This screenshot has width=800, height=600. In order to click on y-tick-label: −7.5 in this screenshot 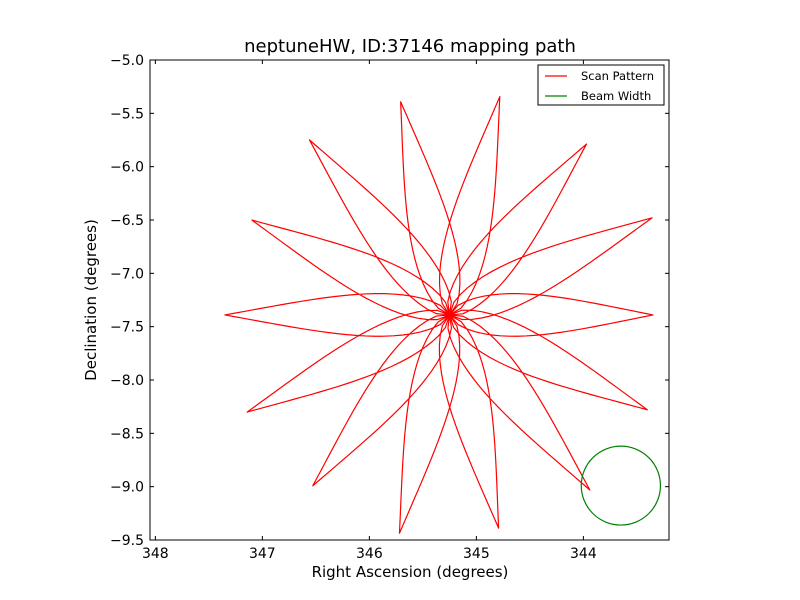, I will do `click(127, 328)`.